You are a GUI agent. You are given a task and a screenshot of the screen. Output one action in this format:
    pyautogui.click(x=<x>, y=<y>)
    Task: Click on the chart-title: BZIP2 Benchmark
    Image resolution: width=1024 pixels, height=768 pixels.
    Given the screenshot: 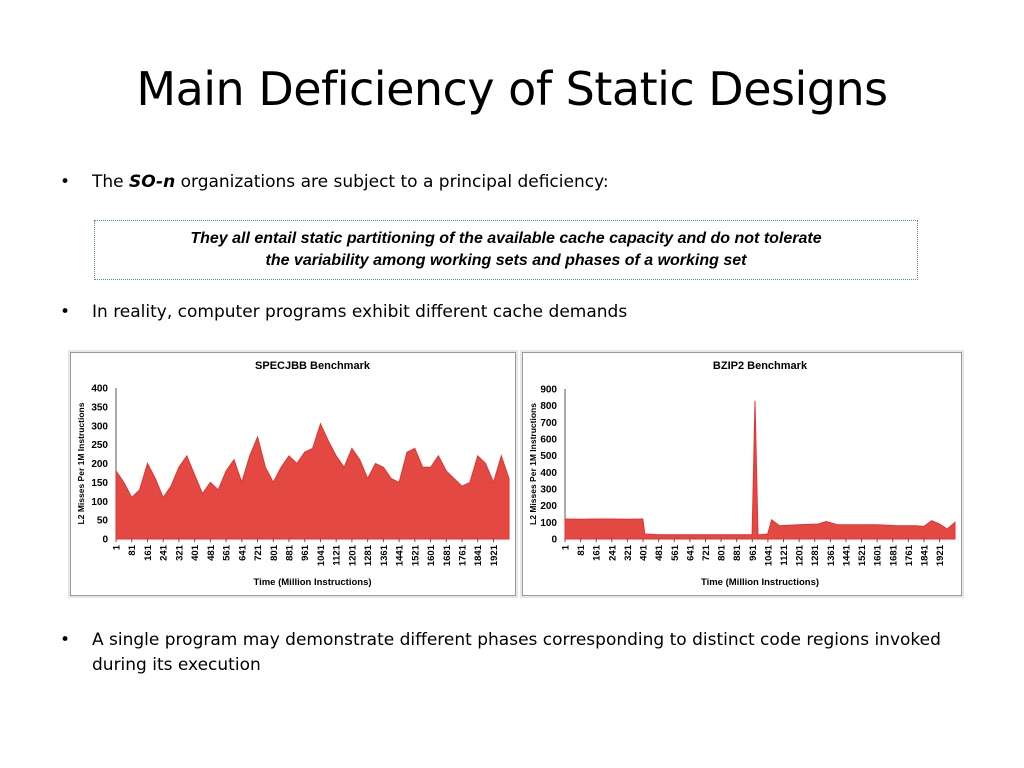 What is the action you would take?
    pyautogui.click(x=760, y=366)
    